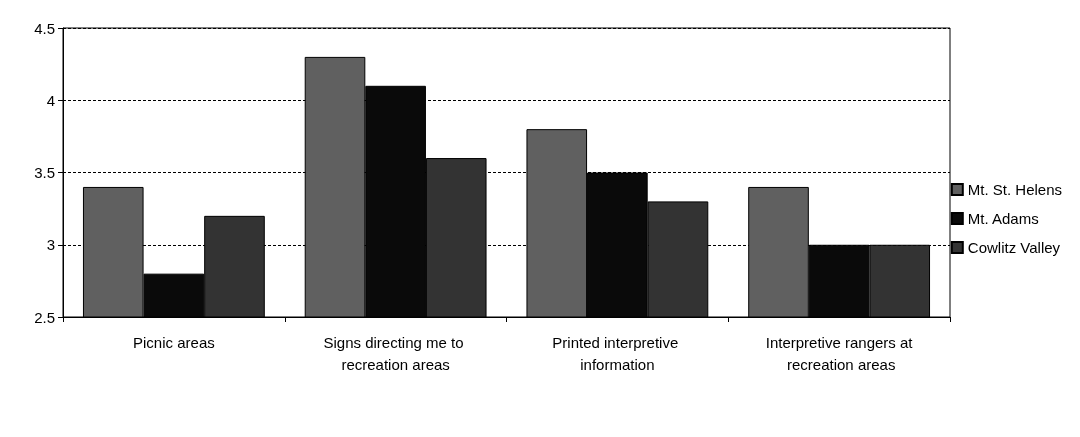 This screenshot has width=1080, height=437. Describe the element at coordinates (44, 172) in the screenshot. I see `y-tick-label: 3.5` at that location.